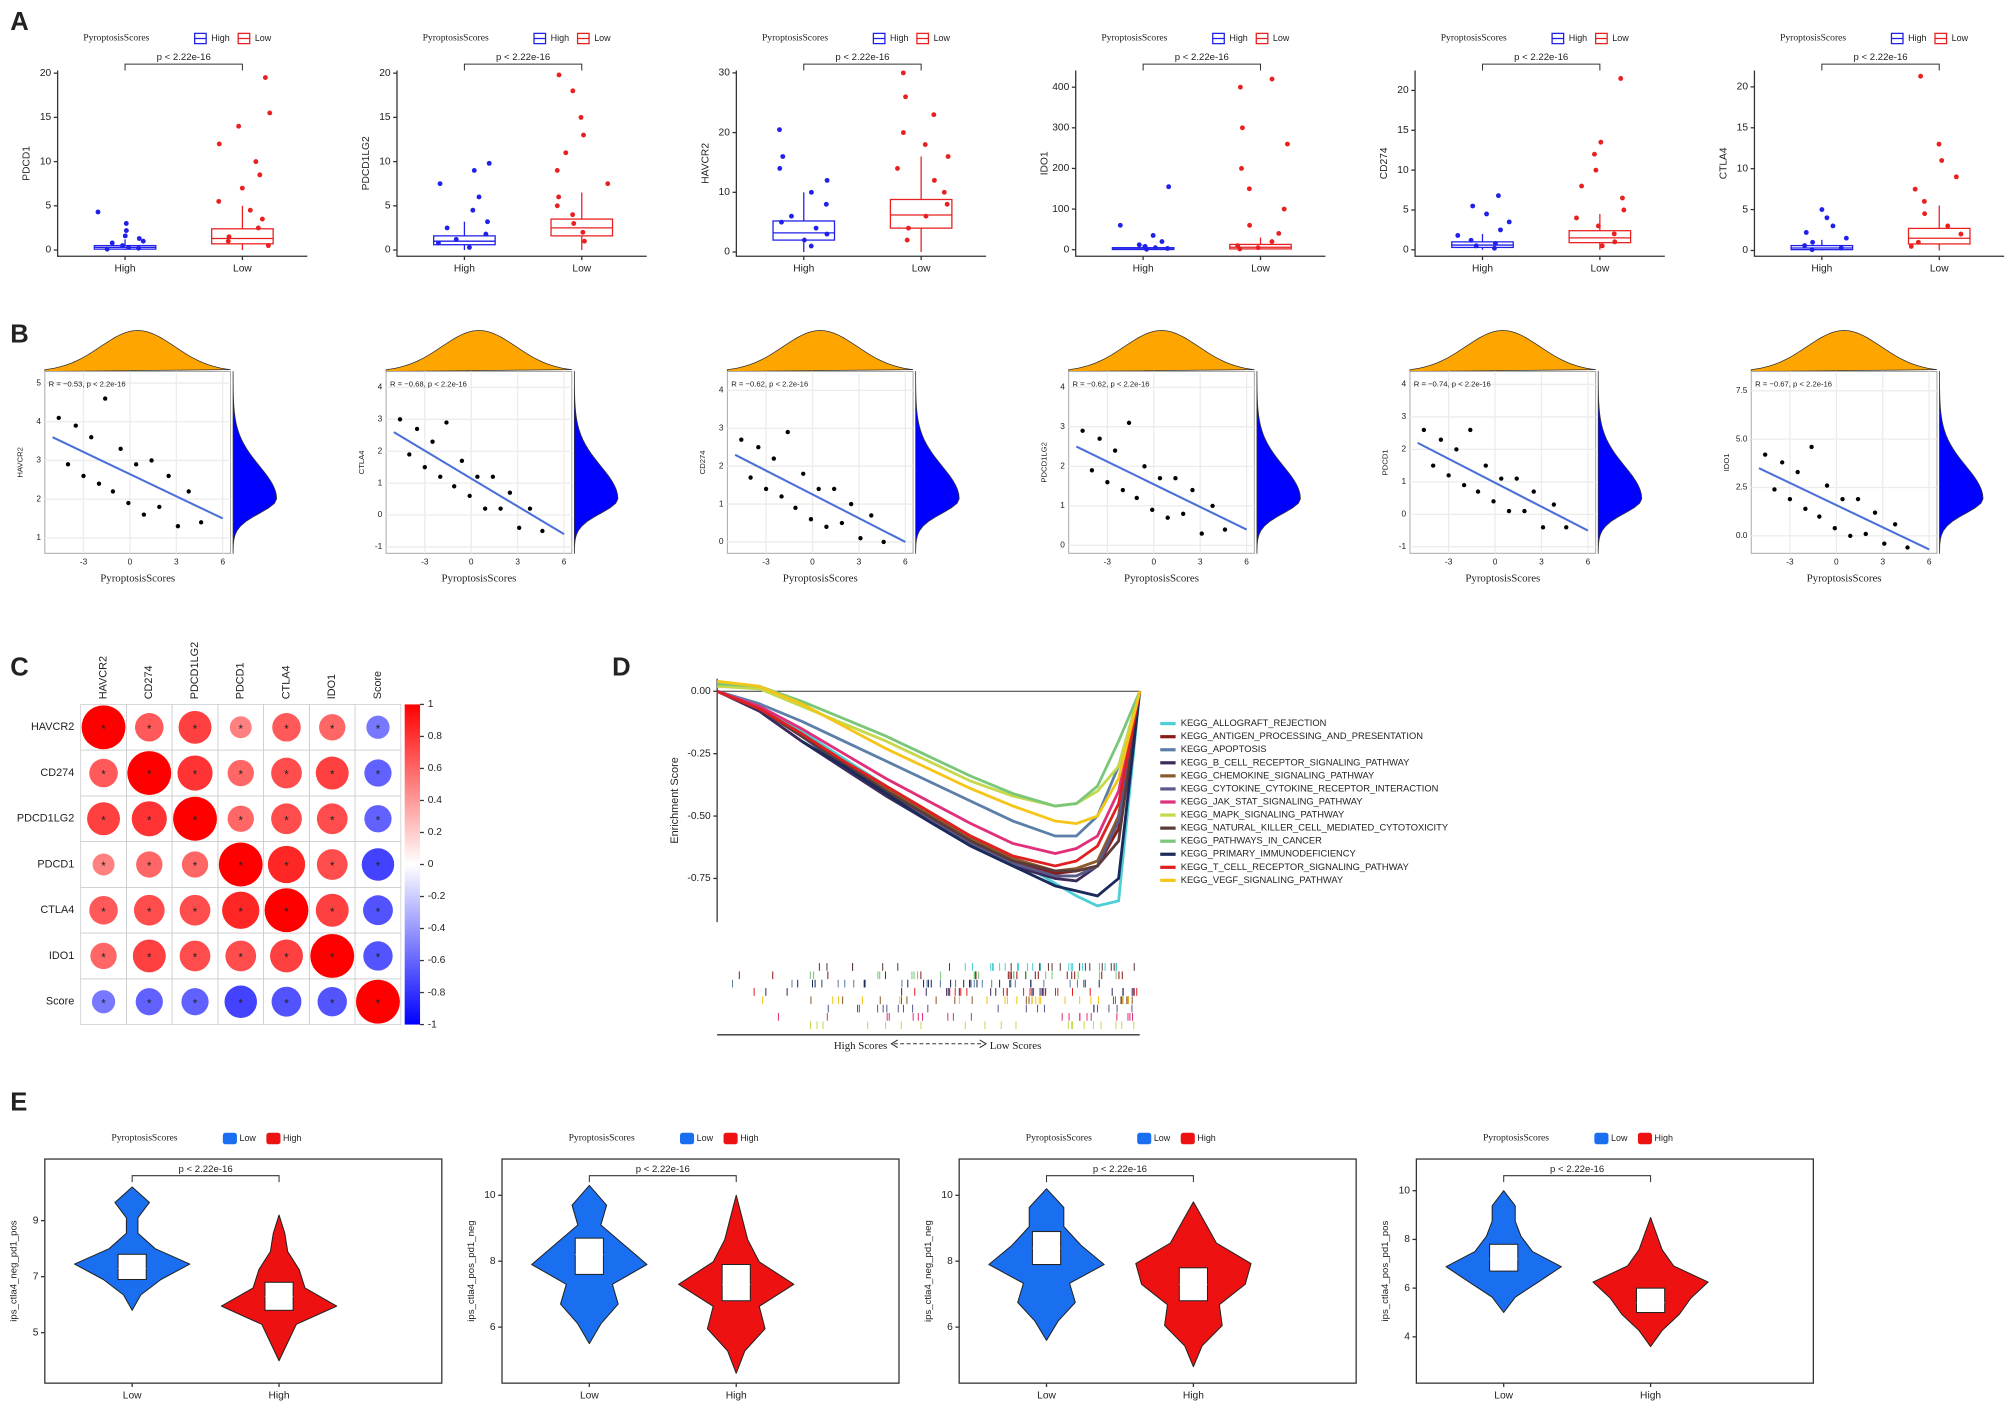 This screenshot has height=1405, width=2008. Describe the element at coordinates (769, 383) in the screenshot. I see `annotation: R = −0.62, p < 2.2e-16` at that location.